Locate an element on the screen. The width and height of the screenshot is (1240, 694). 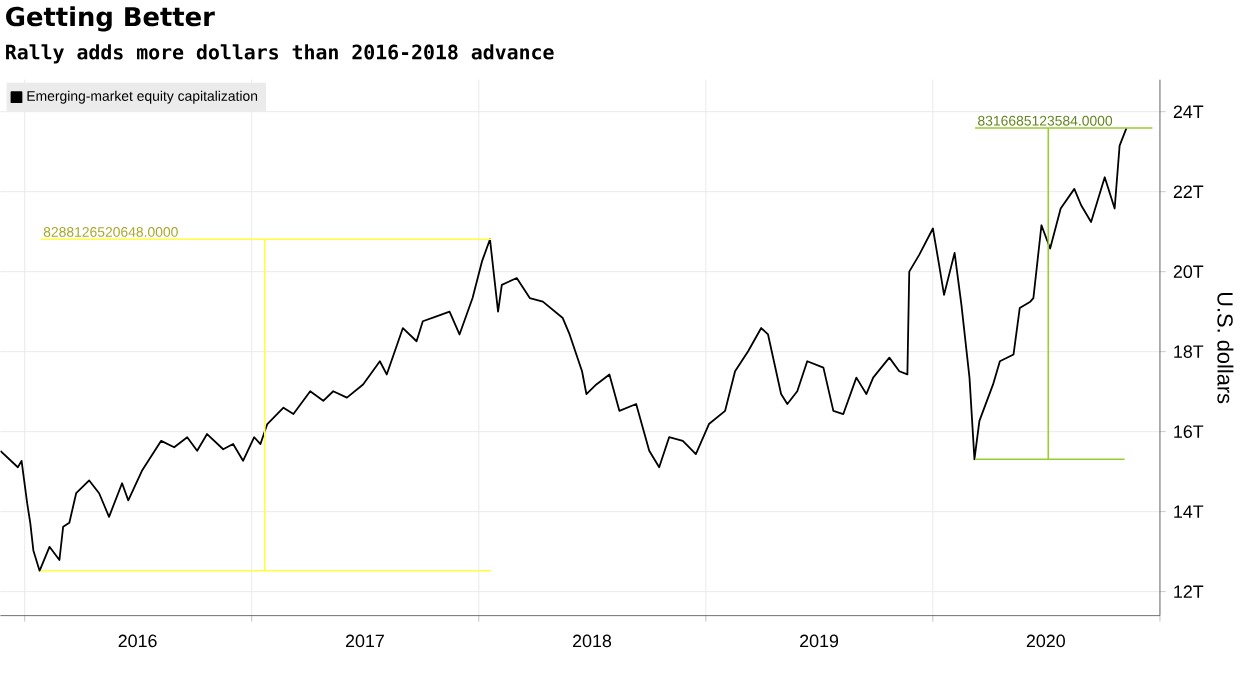
y-tick-label: 16T is located at coordinates (1189, 432).